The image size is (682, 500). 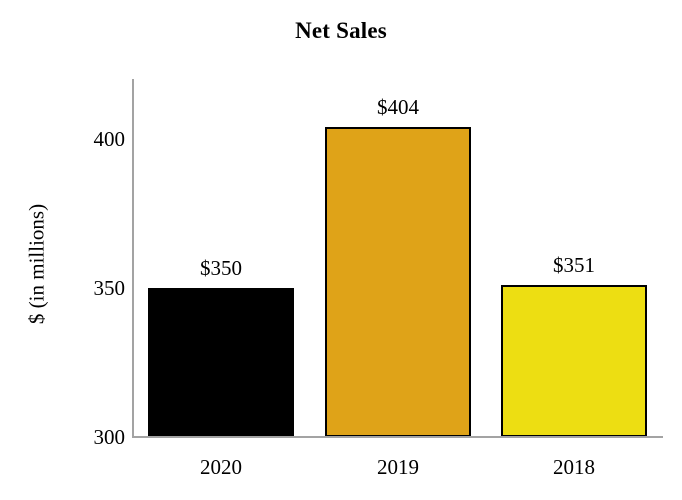 I want to click on bar-2018, so click(x=574, y=360).